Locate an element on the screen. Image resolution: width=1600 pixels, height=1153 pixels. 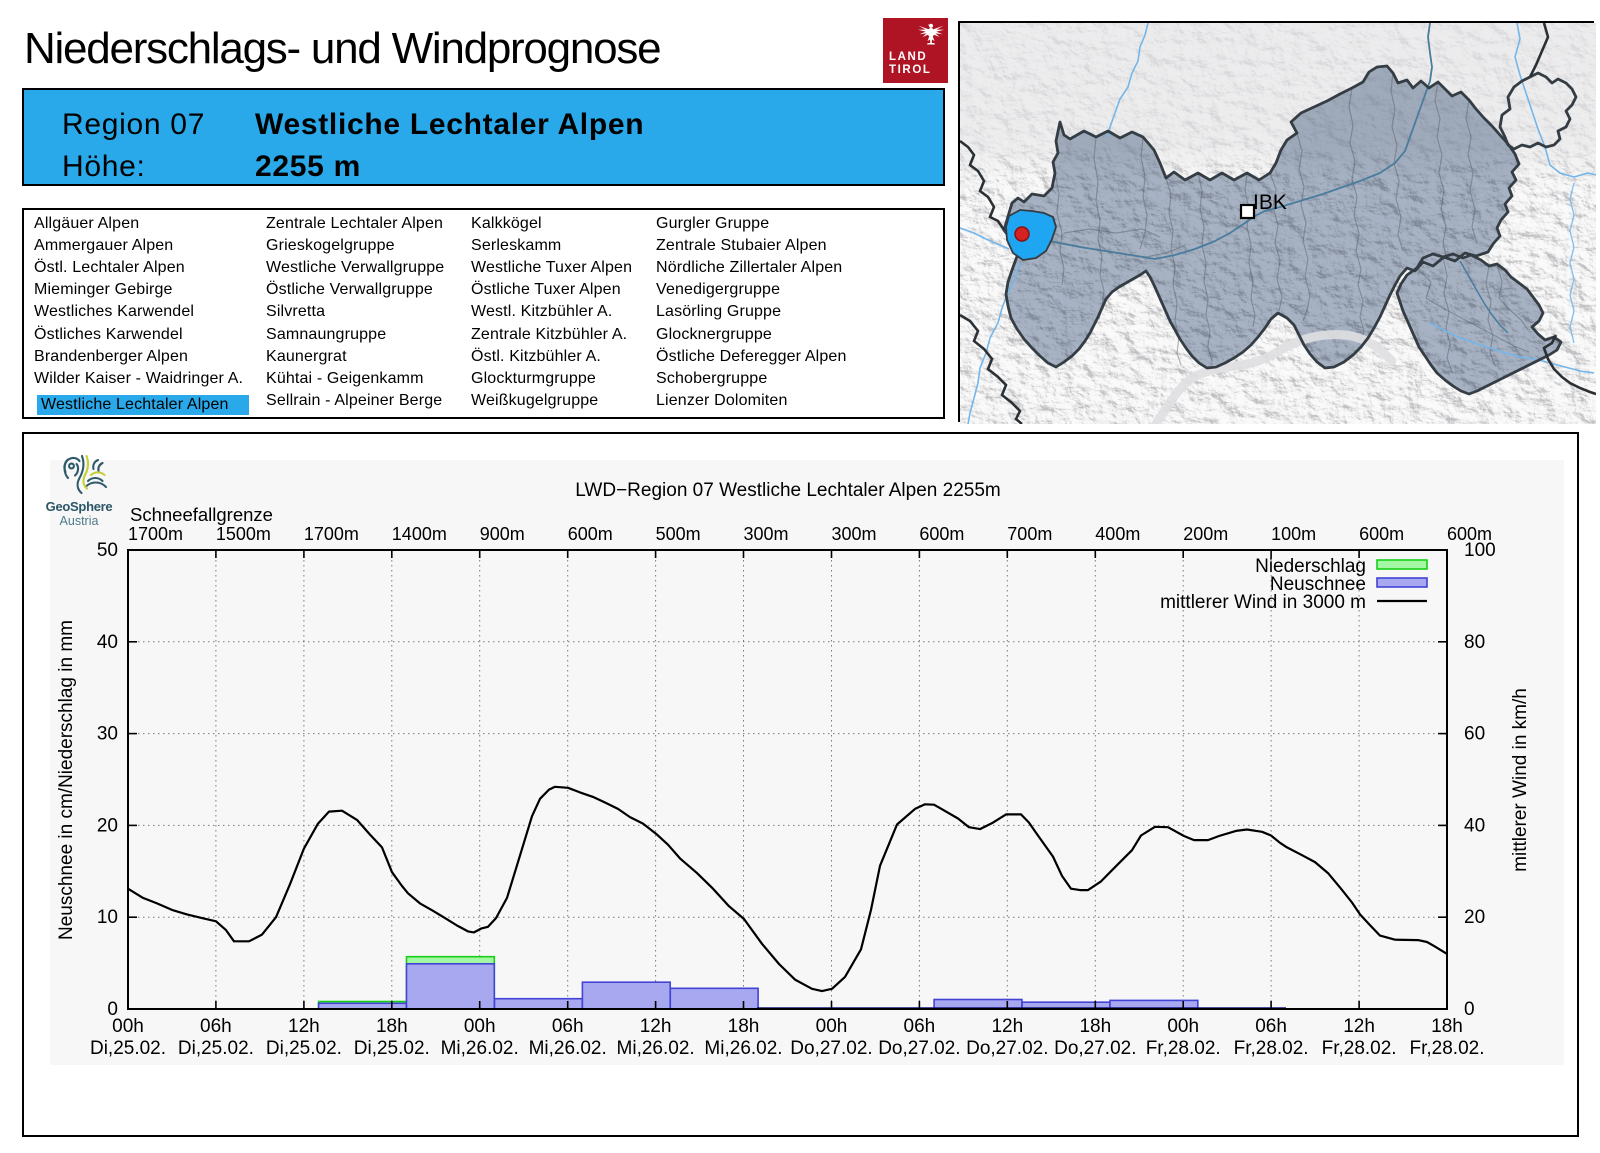
svg-text: 900m is located at coordinates (502, 534).